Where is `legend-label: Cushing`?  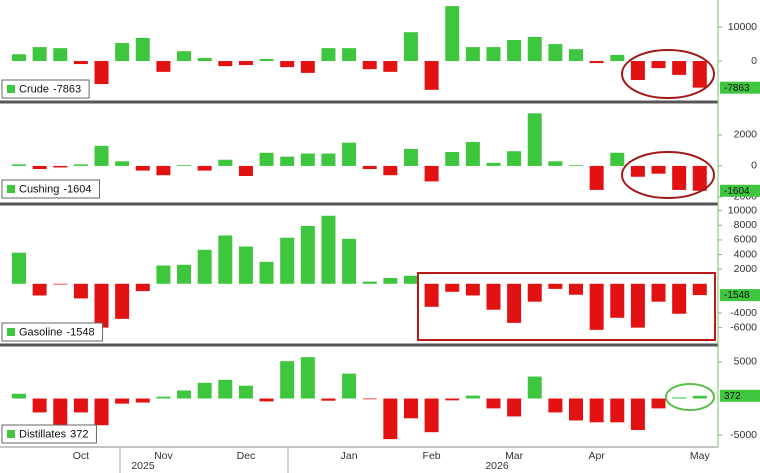 legend-label: Cushing is located at coordinates (39, 189).